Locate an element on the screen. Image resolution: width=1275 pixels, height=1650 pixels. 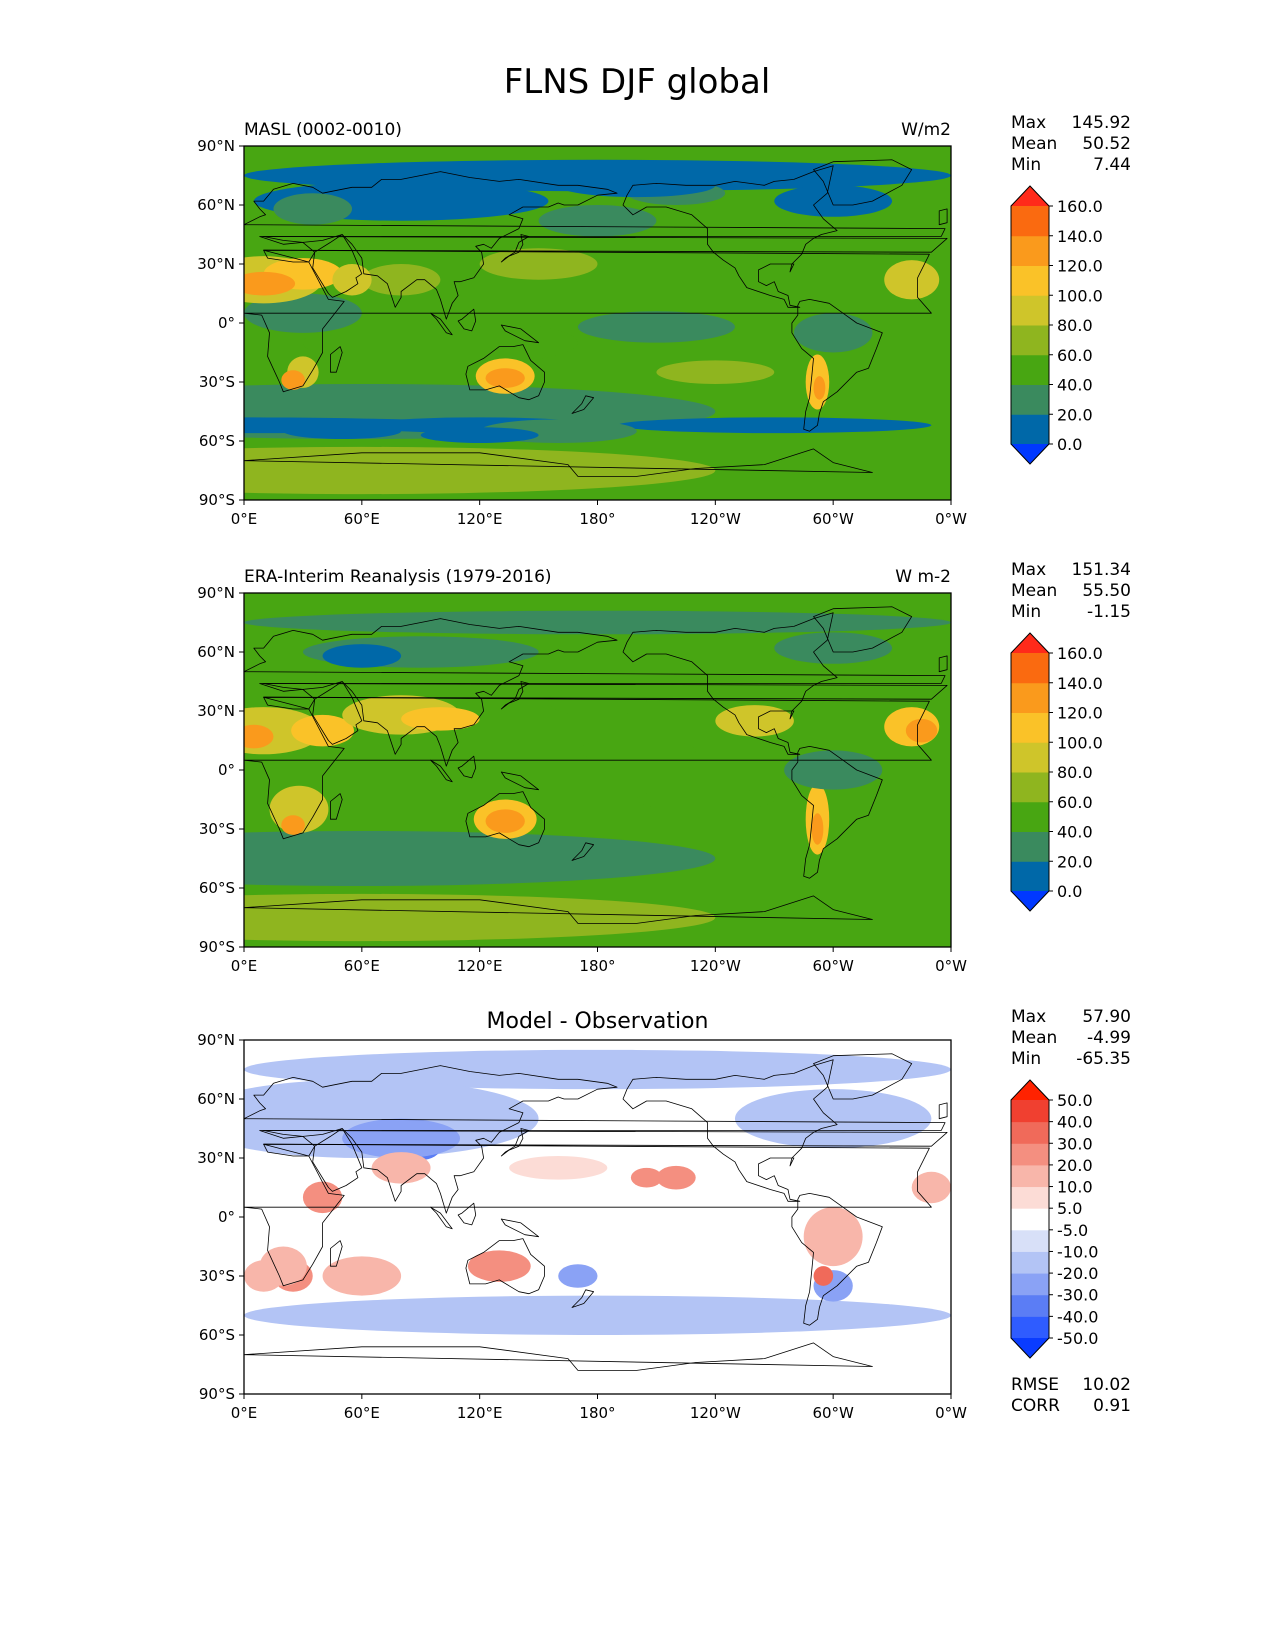
y-tick-label: 0° is located at coordinates (226, 1217).